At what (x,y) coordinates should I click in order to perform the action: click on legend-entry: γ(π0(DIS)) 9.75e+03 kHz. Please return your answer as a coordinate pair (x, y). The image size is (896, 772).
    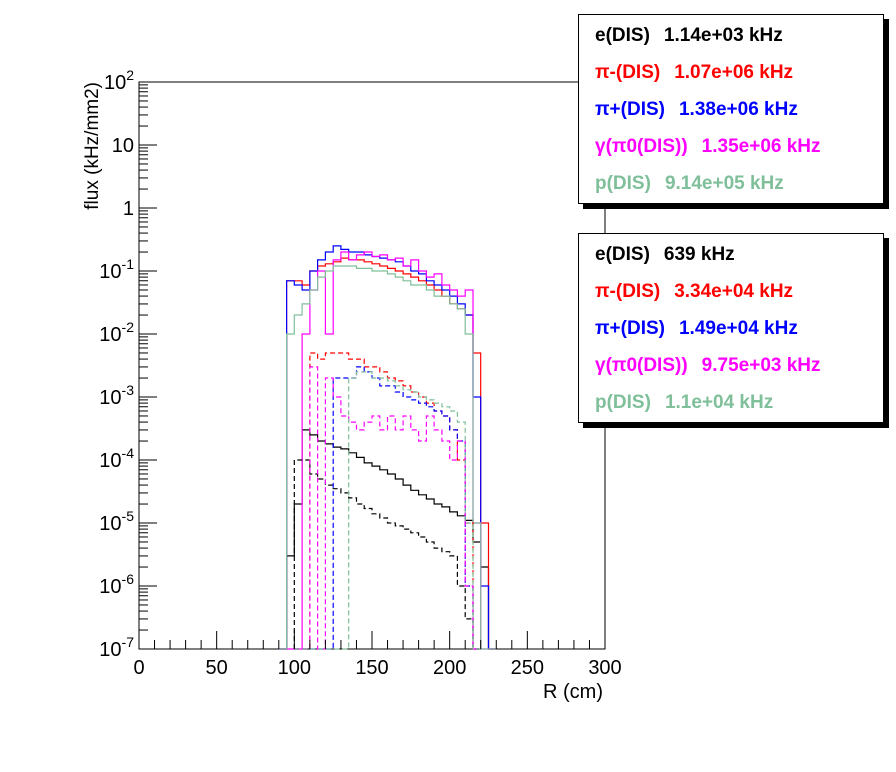
    Looking at the image, I should click on (708, 366).